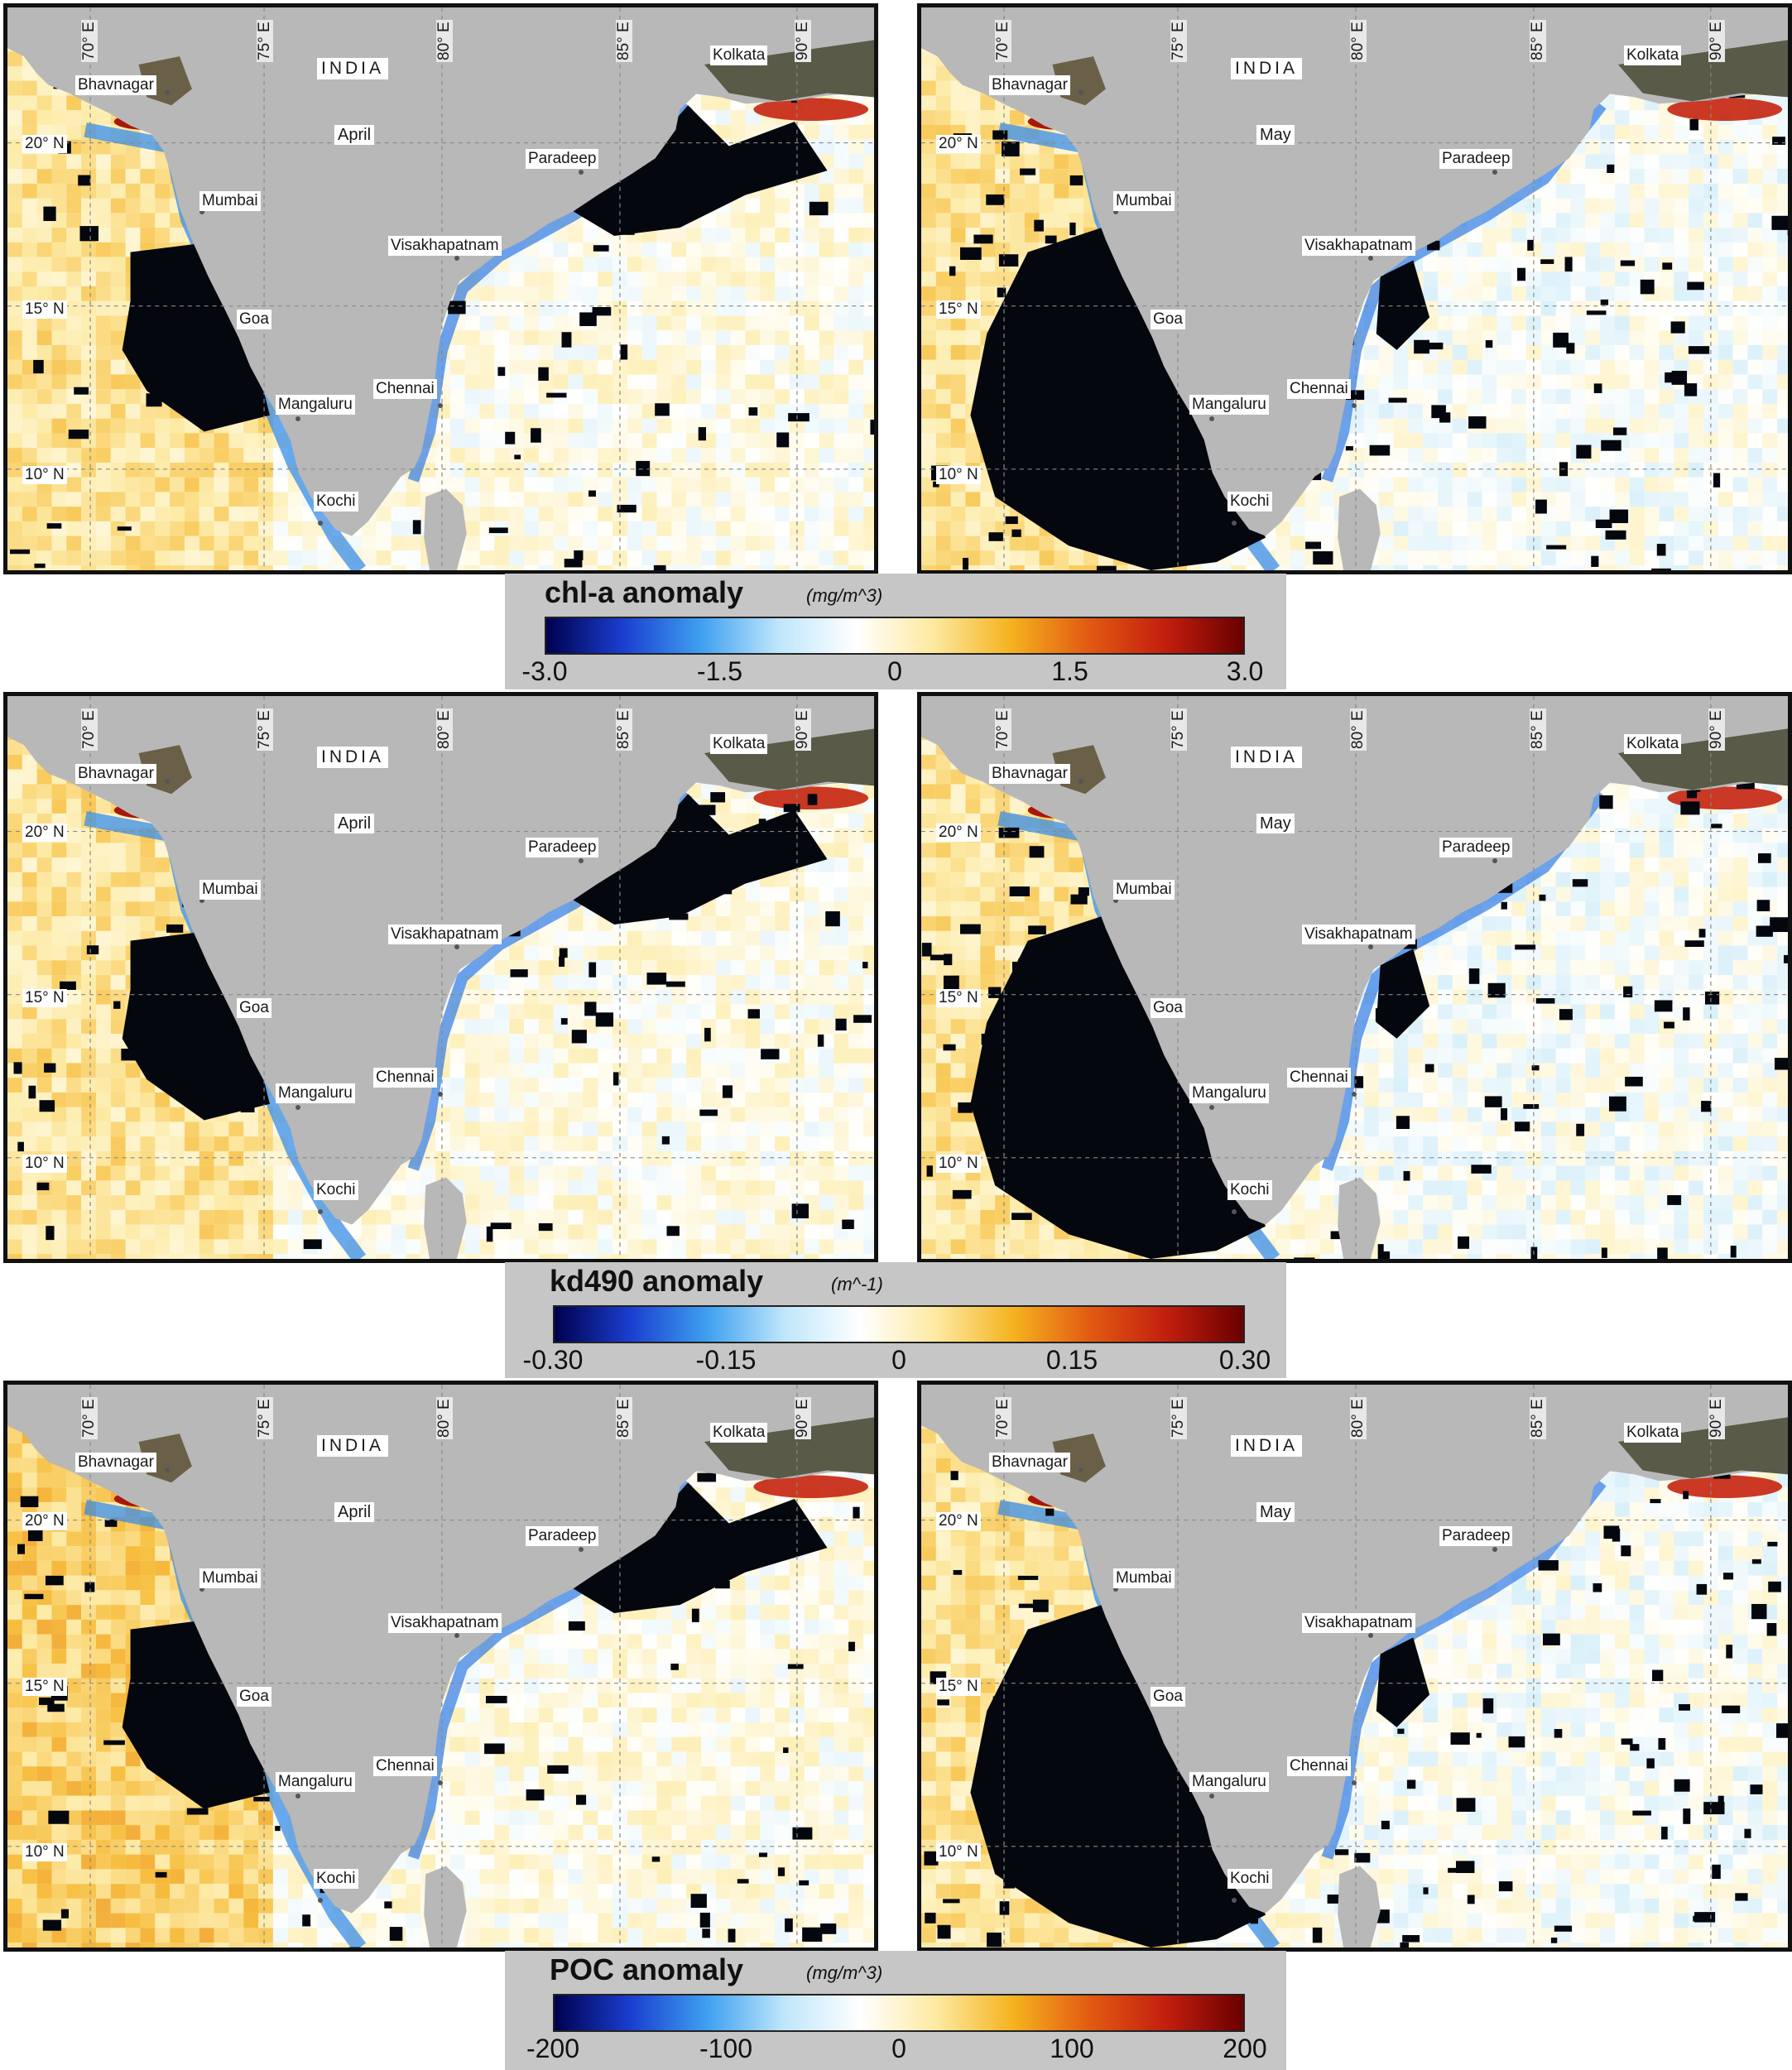 Image resolution: width=1792 pixels, height=2070 pixels. Describe the element at coordinates (844, 1973) in the screenshot. I see `colorbar-unit: (mg/m^3)` at that location.